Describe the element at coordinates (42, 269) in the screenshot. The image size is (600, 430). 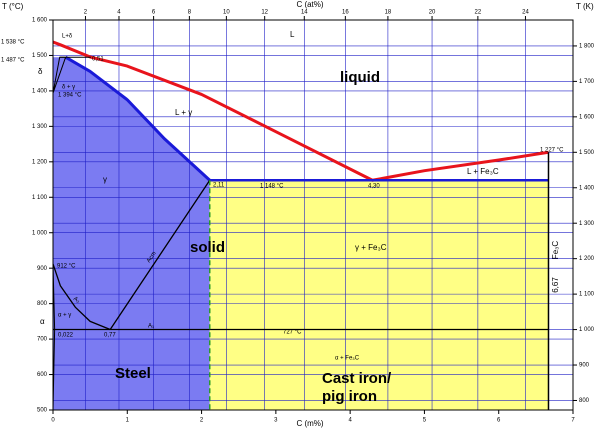
I see `y-tick-label: 900` at that location.